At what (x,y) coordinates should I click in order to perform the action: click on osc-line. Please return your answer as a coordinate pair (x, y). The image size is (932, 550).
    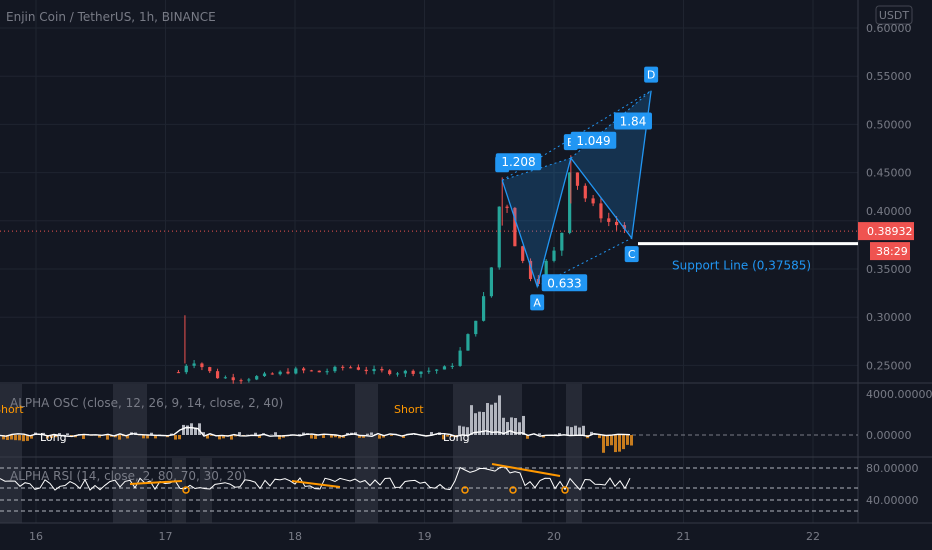
    Looking at the image, I should click on (315, 432).